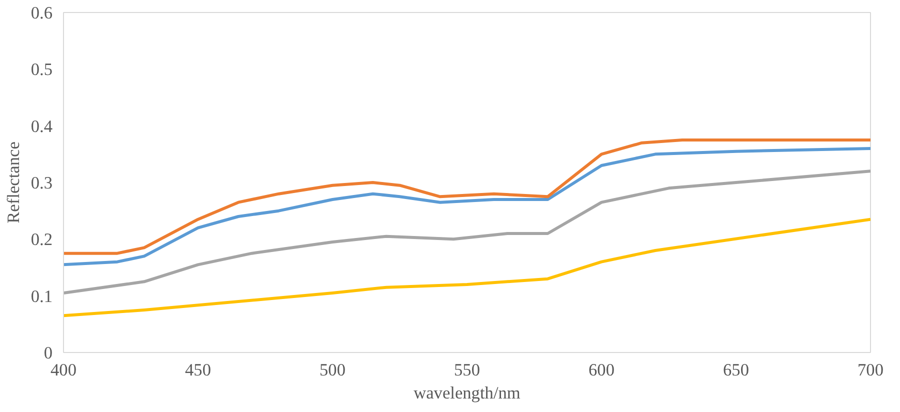 This screenshot has height=412, width=900. I want to click on y-tick-label: 0, so click(48, 353).